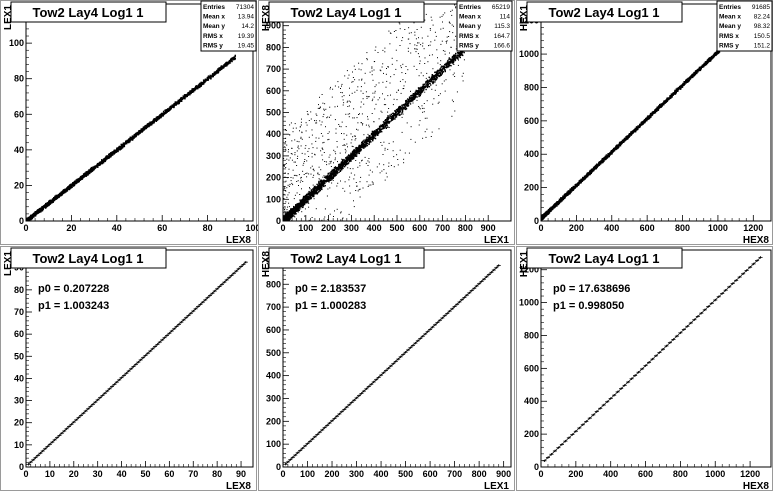 This screenshot has height=497, width=776. Describe the element at coordinates (213, 36) in the screenshot. I see `stats-label: RMS x` at that location.